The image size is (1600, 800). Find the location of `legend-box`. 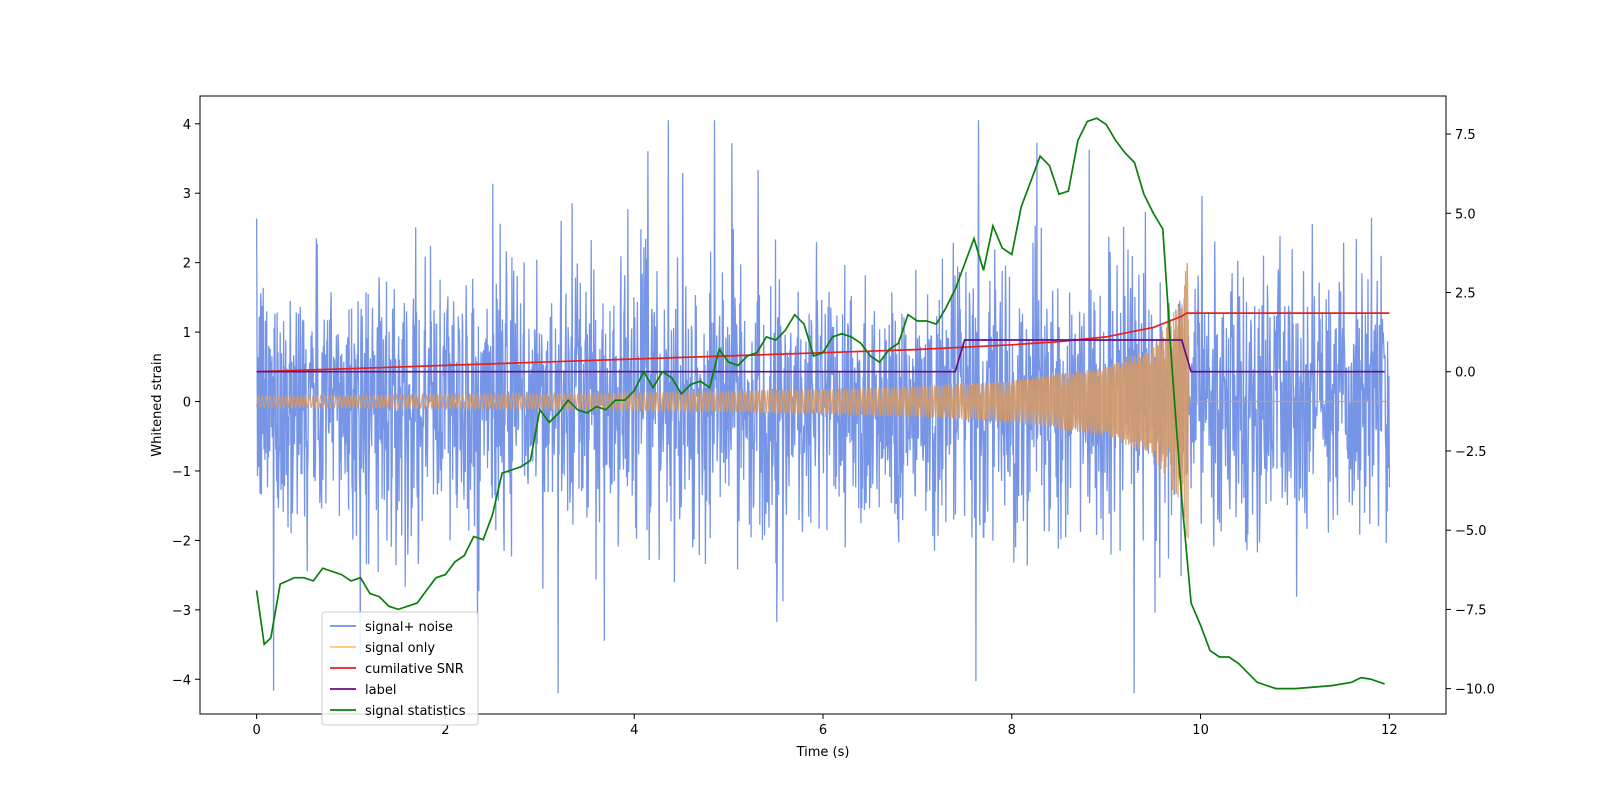

legend-box is located at coordinates (400, 668).